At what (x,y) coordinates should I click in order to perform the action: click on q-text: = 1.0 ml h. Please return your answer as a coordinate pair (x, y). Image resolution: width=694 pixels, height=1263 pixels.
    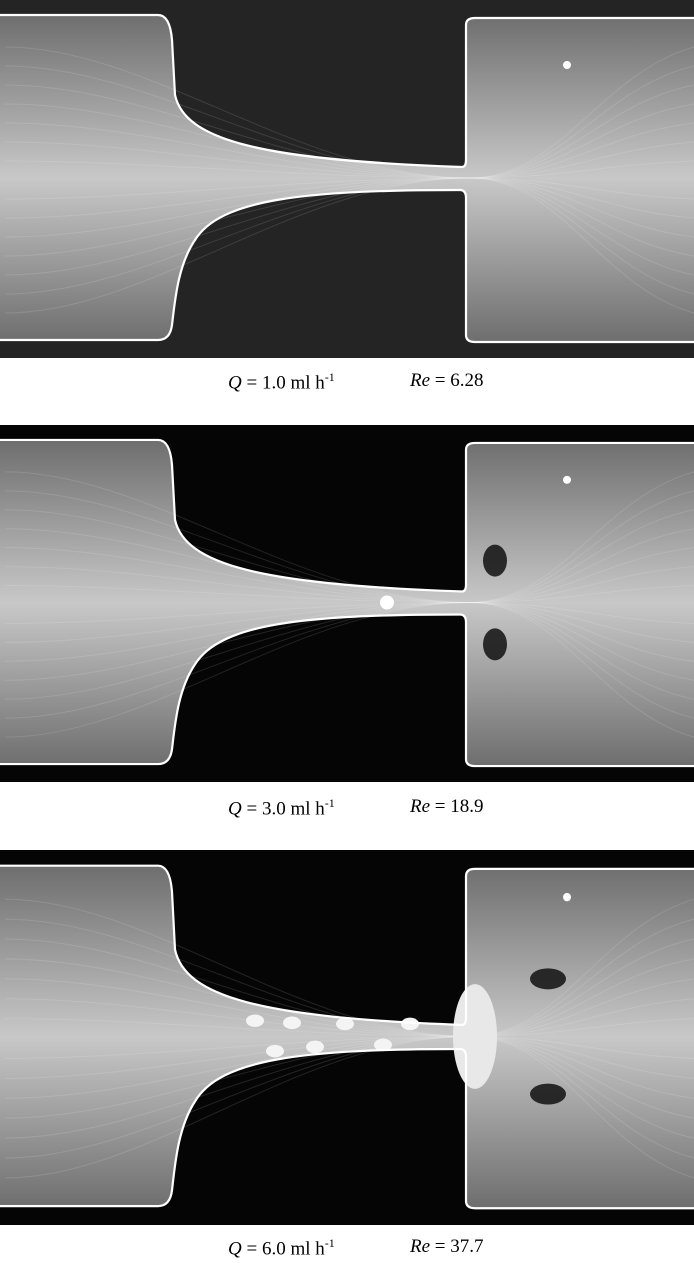
    Looking at the image, I should click on (285, 383).